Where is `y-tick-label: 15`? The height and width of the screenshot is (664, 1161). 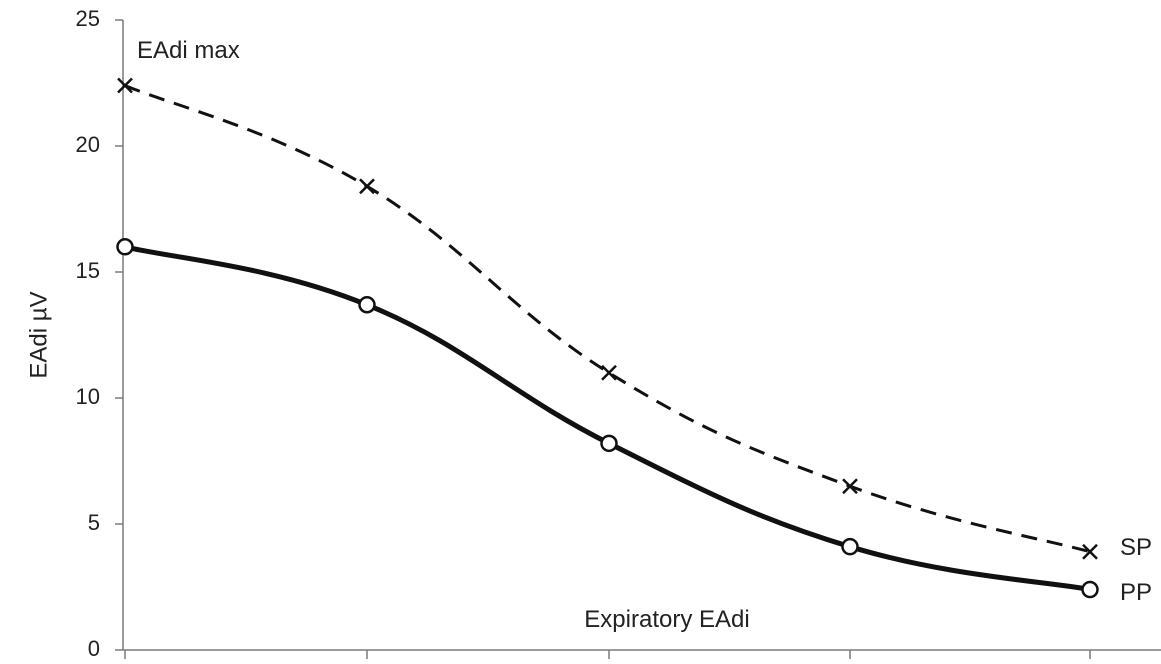
y-tick-label: 15 is located at coordinates (88, 270).